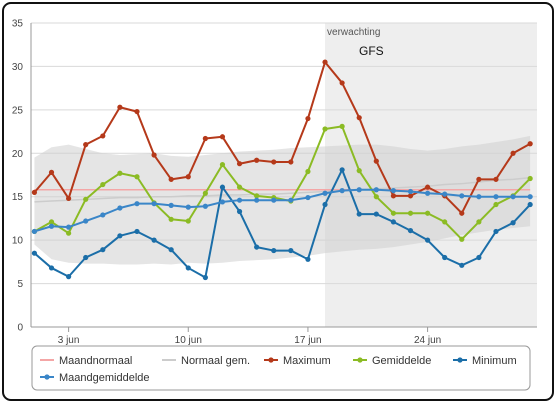 Image resolution: width=556 pixels, height=403 pixels. I want to click on legend-label: Minimum, so click(494, 361).